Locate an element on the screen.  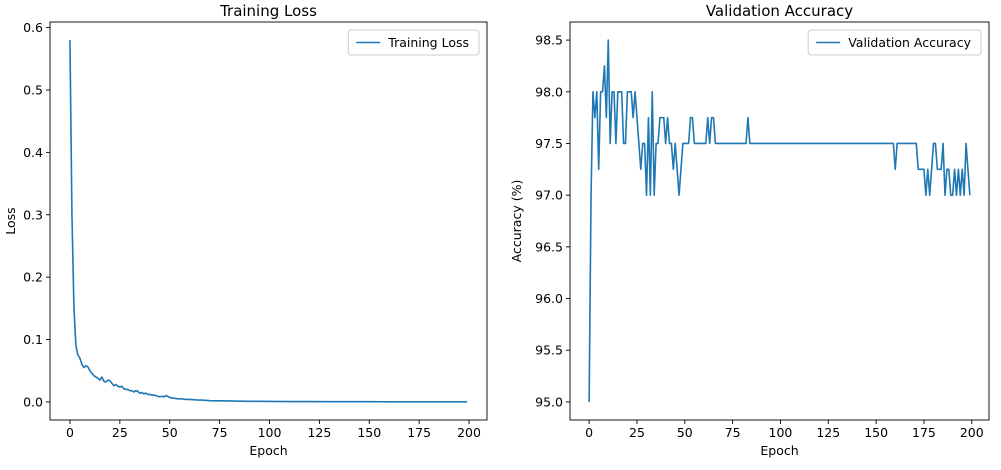
validation-accuracy-y-tick-label: 95.0 is located at coordinates (549, 401).